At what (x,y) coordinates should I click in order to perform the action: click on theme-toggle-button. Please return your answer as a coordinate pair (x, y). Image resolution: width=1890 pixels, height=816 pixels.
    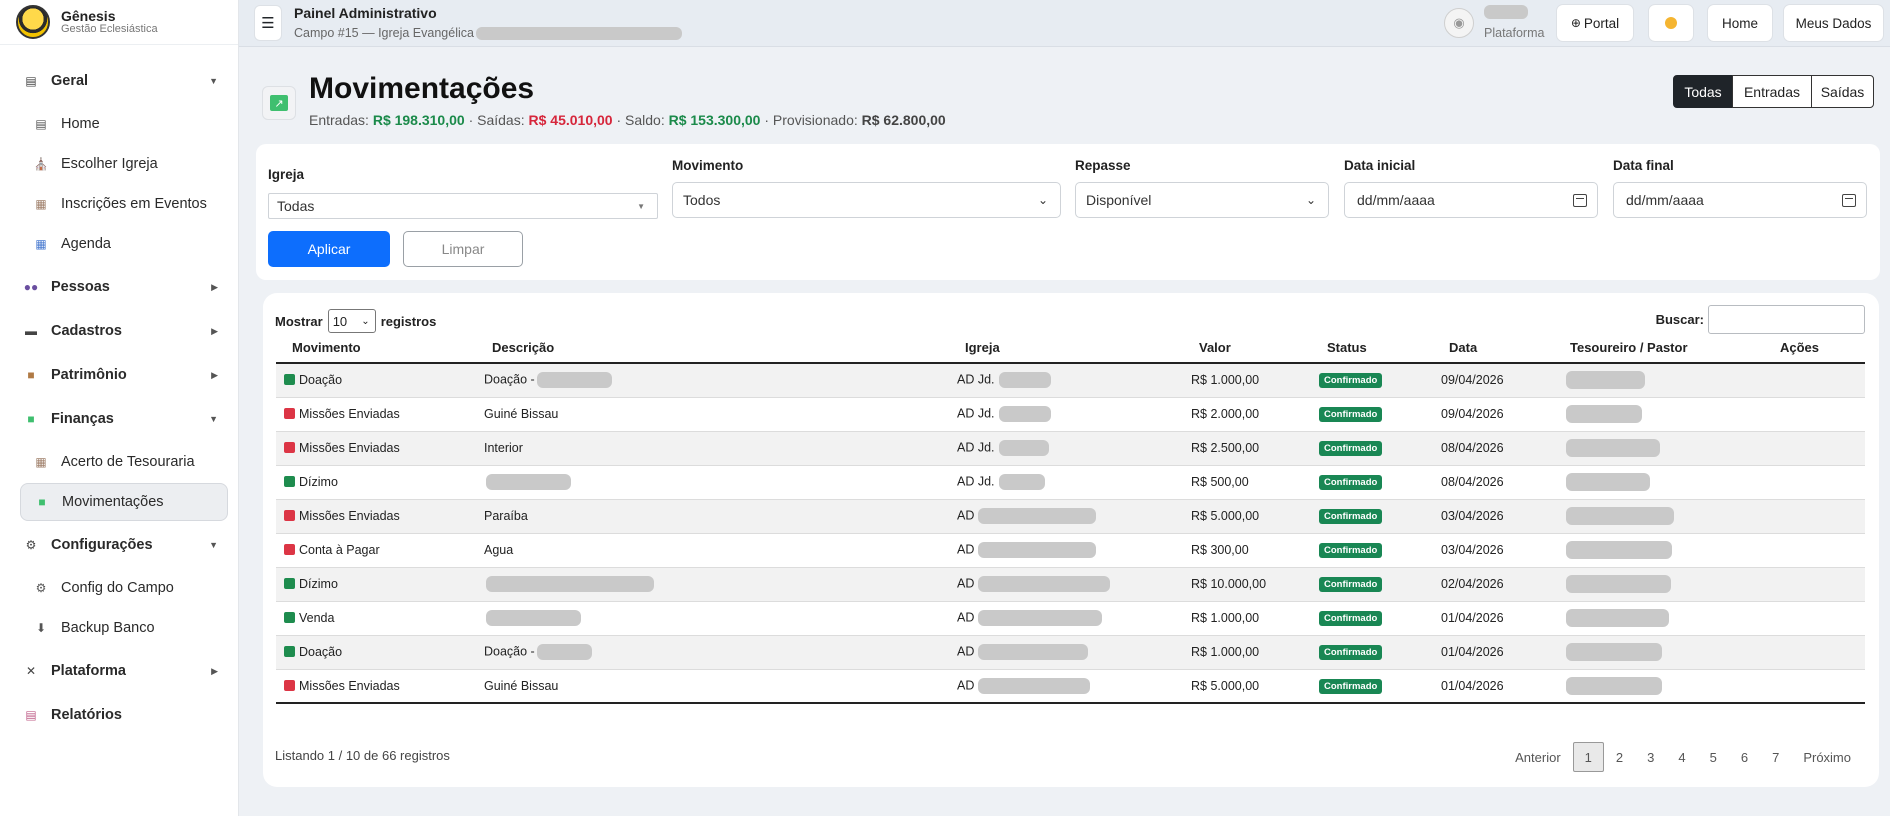
    Looking at the image, I should click on (1671, 23).